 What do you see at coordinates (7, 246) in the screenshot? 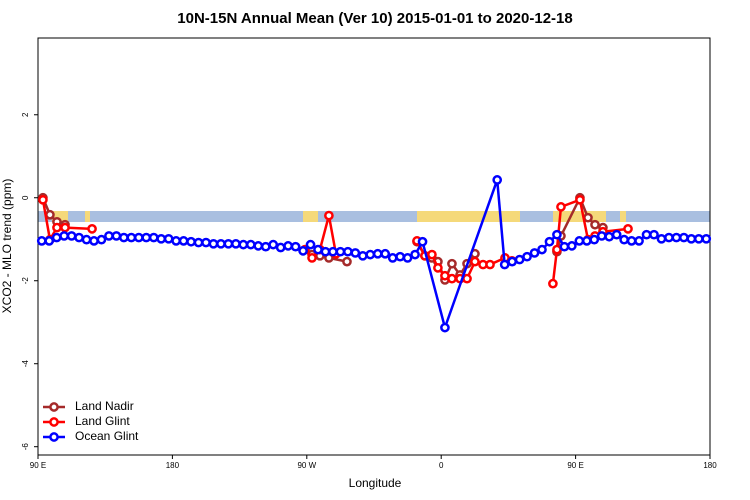
I see `y-axis-label: XCO2 - MLO trend (ppm)` at bounding box center [7, 246].